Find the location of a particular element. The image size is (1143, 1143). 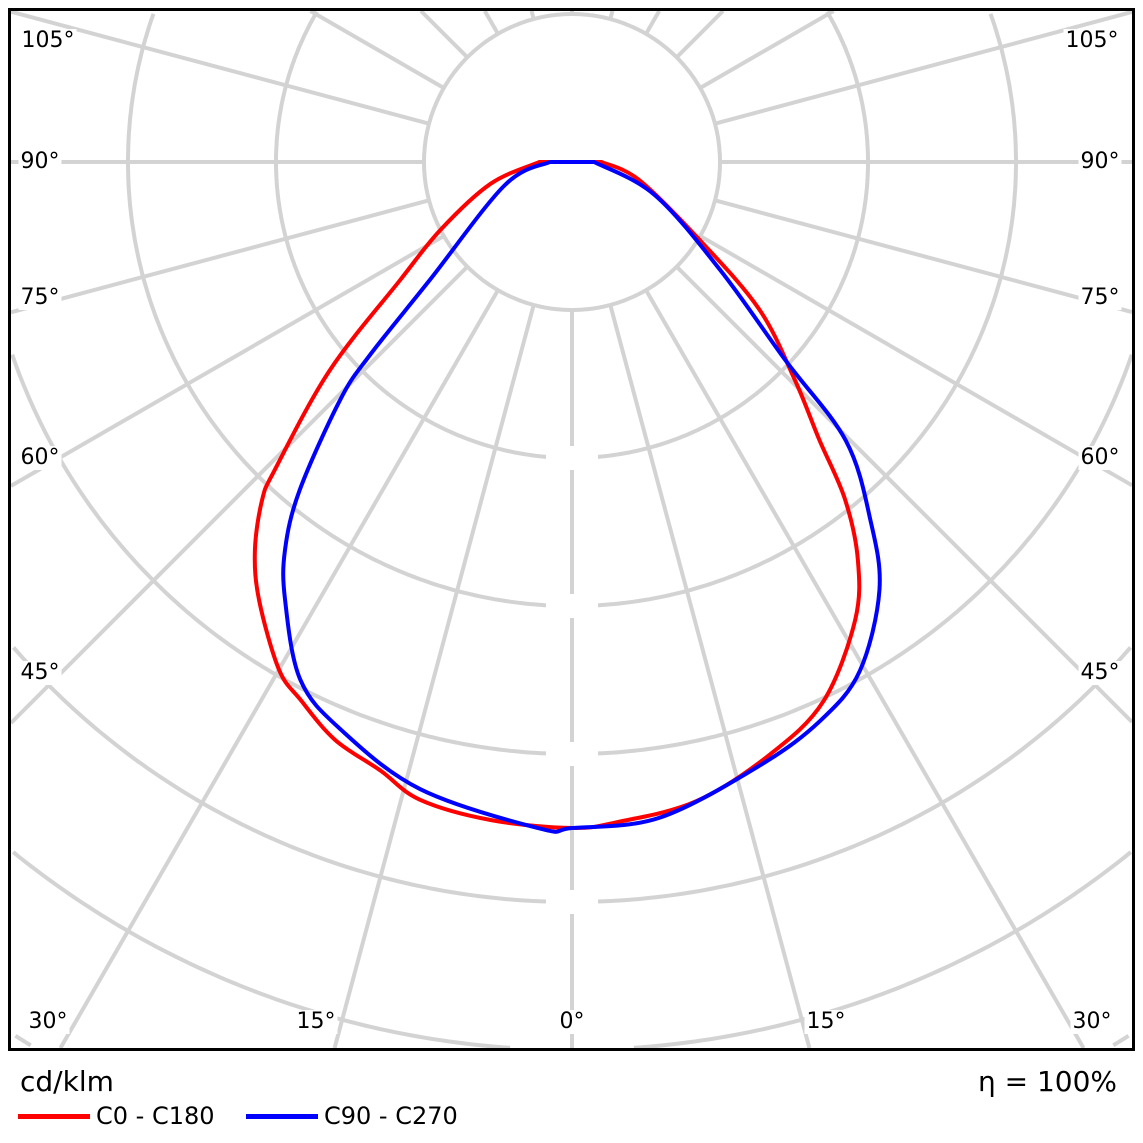

angle-label-right-75: 75° is located at coordinates (1100, 297).